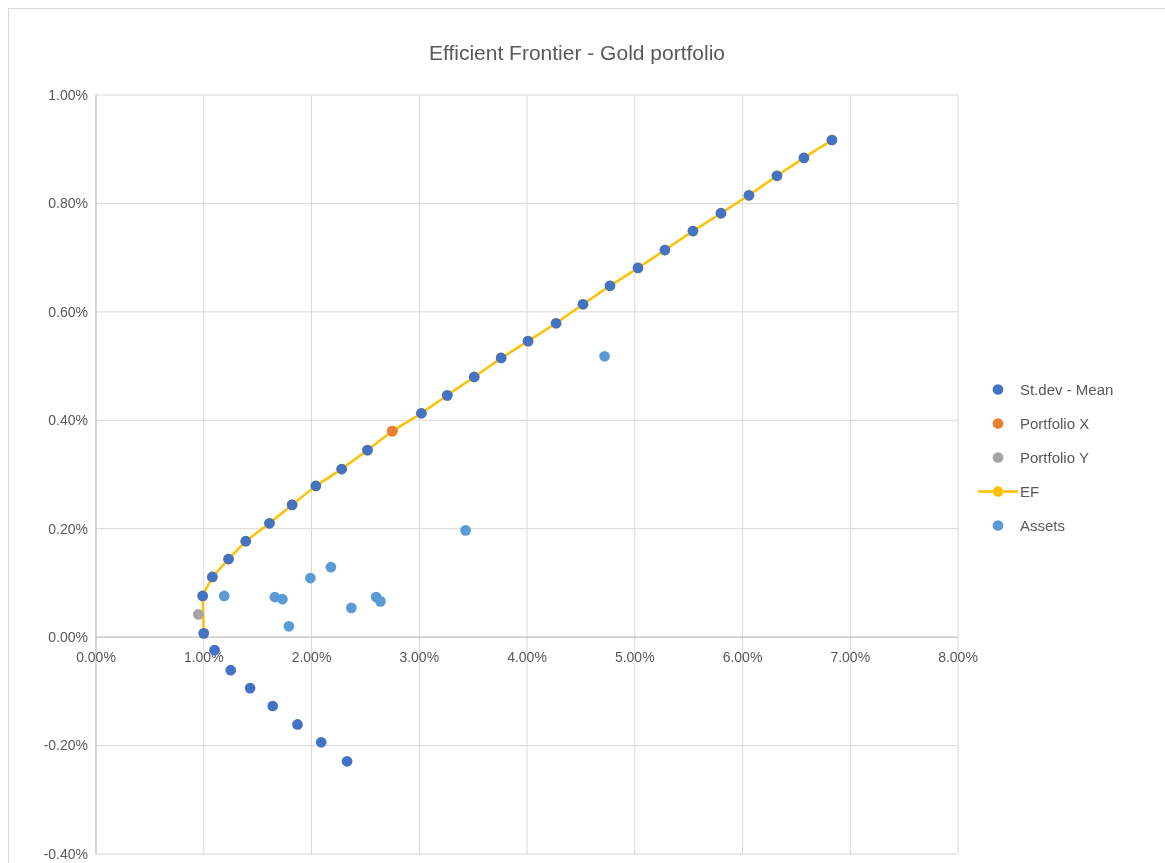 Image resolution: width=1165 pixels, height=863 pixels. Describe the element at coordinates (68, 311) in the screenshot. I see `y-tick-label: 0.60%` at that location.